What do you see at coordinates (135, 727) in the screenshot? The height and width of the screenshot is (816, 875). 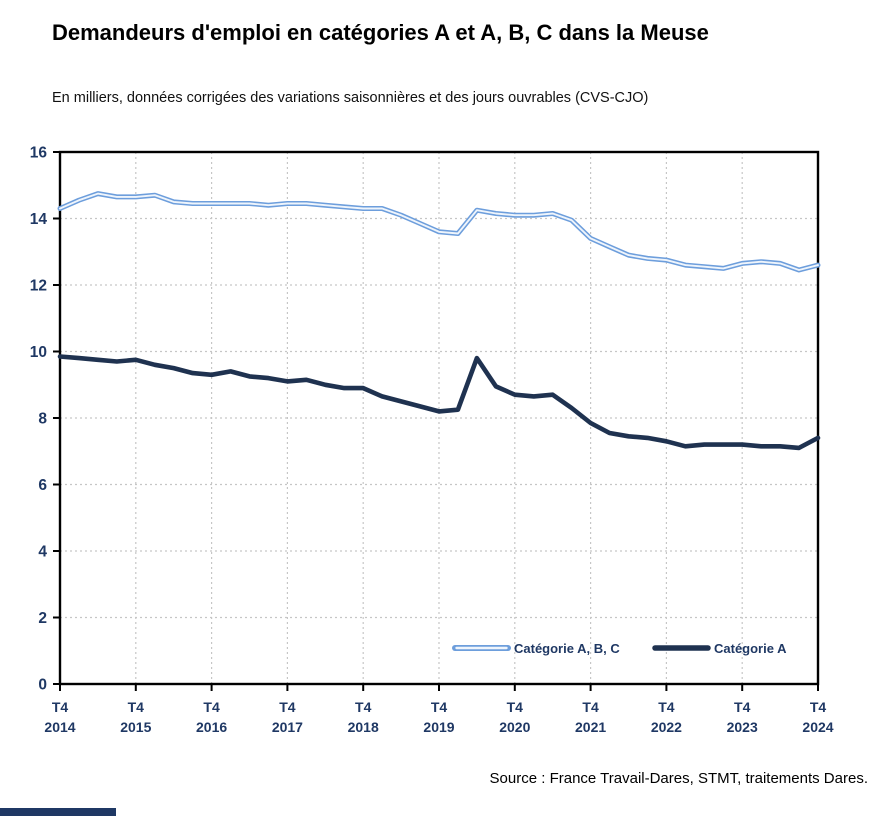 I see `x-axis-tick-year-label: 2015` at bounding box center [135, 727].